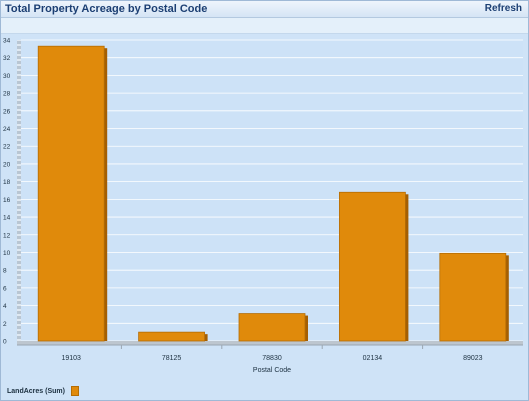 Image resolution: width=529 pixels, height=401 pixels. I want to click on y-tick-label: 6, so click(5, 288).